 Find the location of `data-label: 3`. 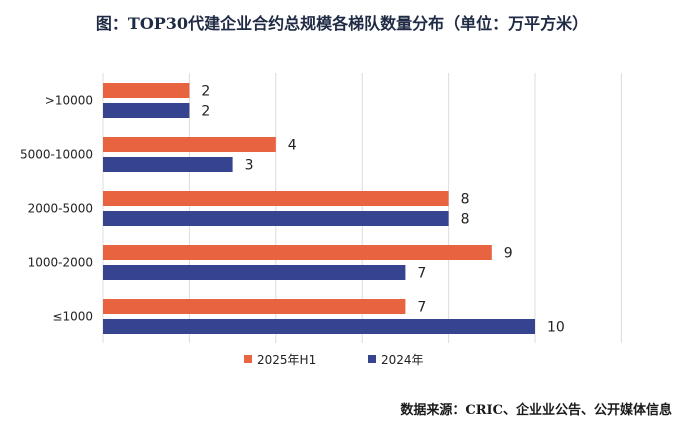

data-label: 3 is located at coordinates (249, 166).